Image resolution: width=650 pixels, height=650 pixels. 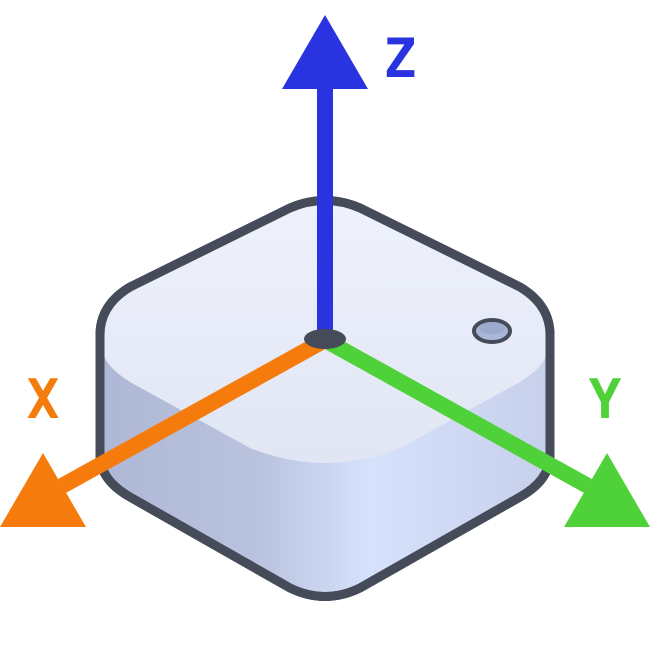 What do you see at coordinates (456, 413) in the screenshot?
I see `y-axis-line` at bounding box center [456, 413].